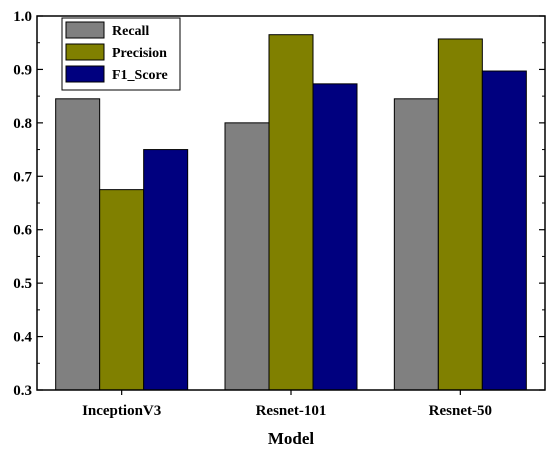  Describe the element at coordinates (78, 244) in the screenshot. I see `bar-recall-inceptionv3` at that location.